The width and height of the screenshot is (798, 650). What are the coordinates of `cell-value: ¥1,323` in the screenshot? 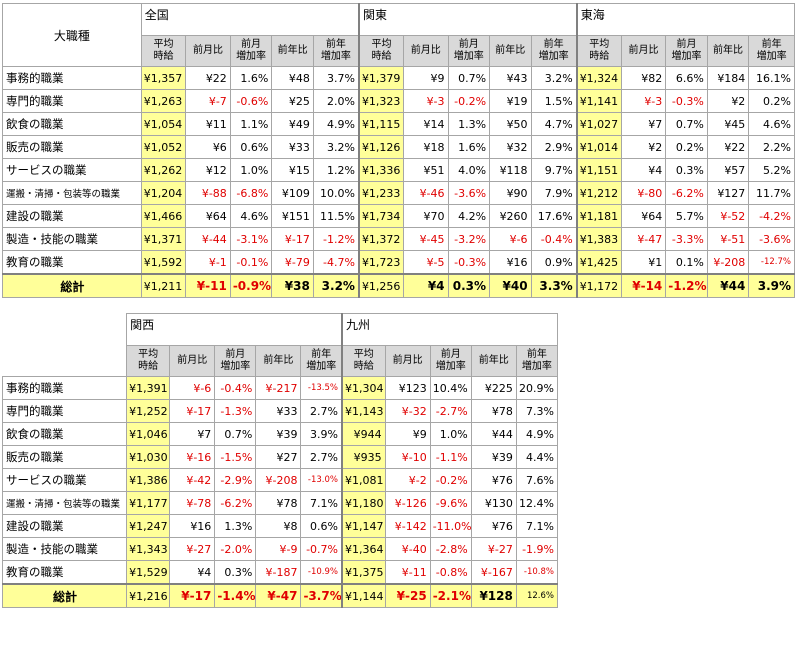 It's located at (380, 101).